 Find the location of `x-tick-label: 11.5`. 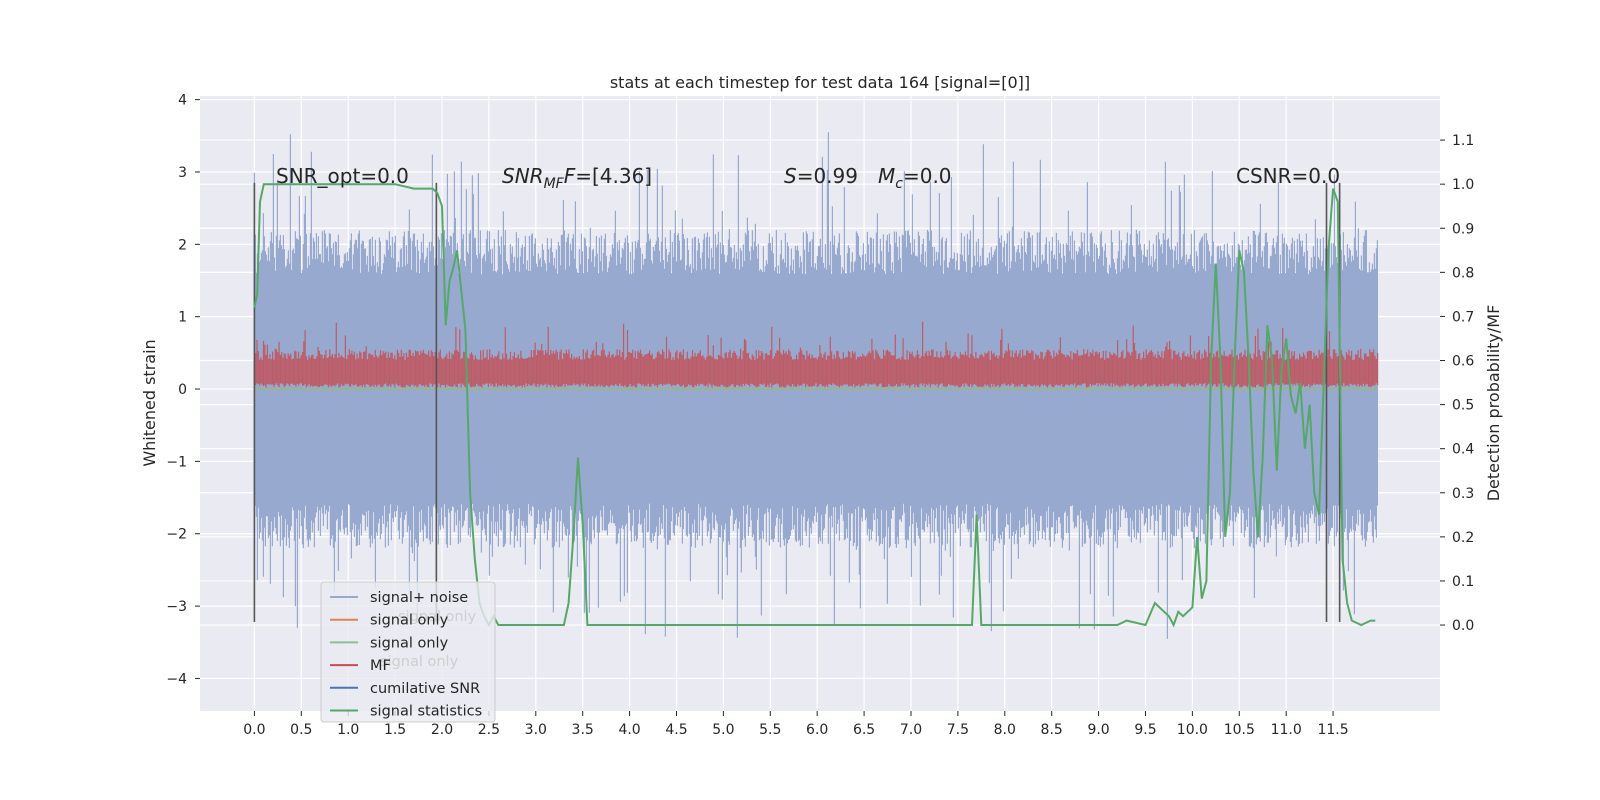

x-tick-label: 11.5 is located at coordinates (1332, 730).